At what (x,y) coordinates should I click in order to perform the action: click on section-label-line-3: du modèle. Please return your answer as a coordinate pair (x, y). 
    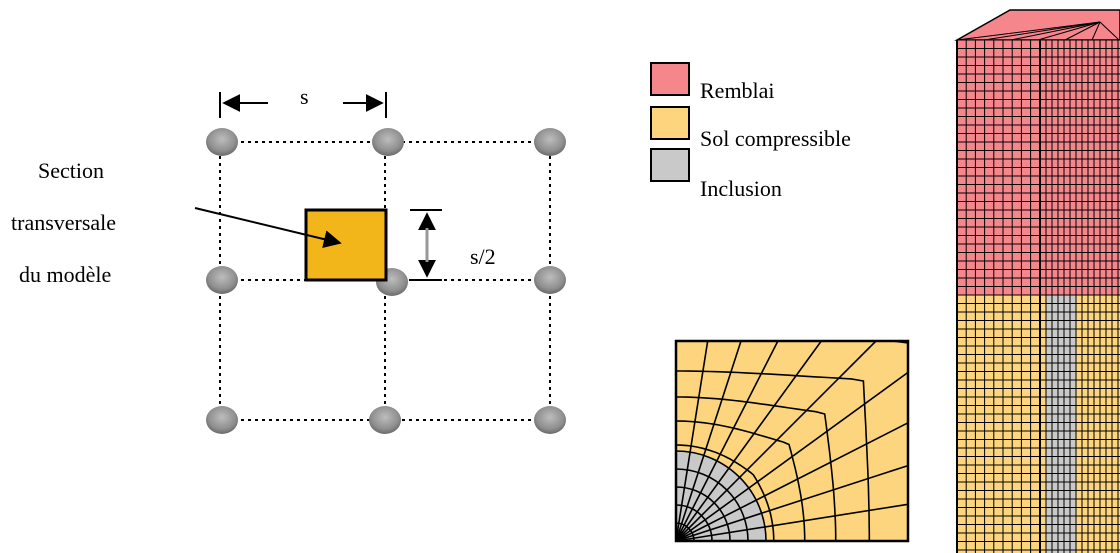
    Looking at the image, I should click on (65, 274).